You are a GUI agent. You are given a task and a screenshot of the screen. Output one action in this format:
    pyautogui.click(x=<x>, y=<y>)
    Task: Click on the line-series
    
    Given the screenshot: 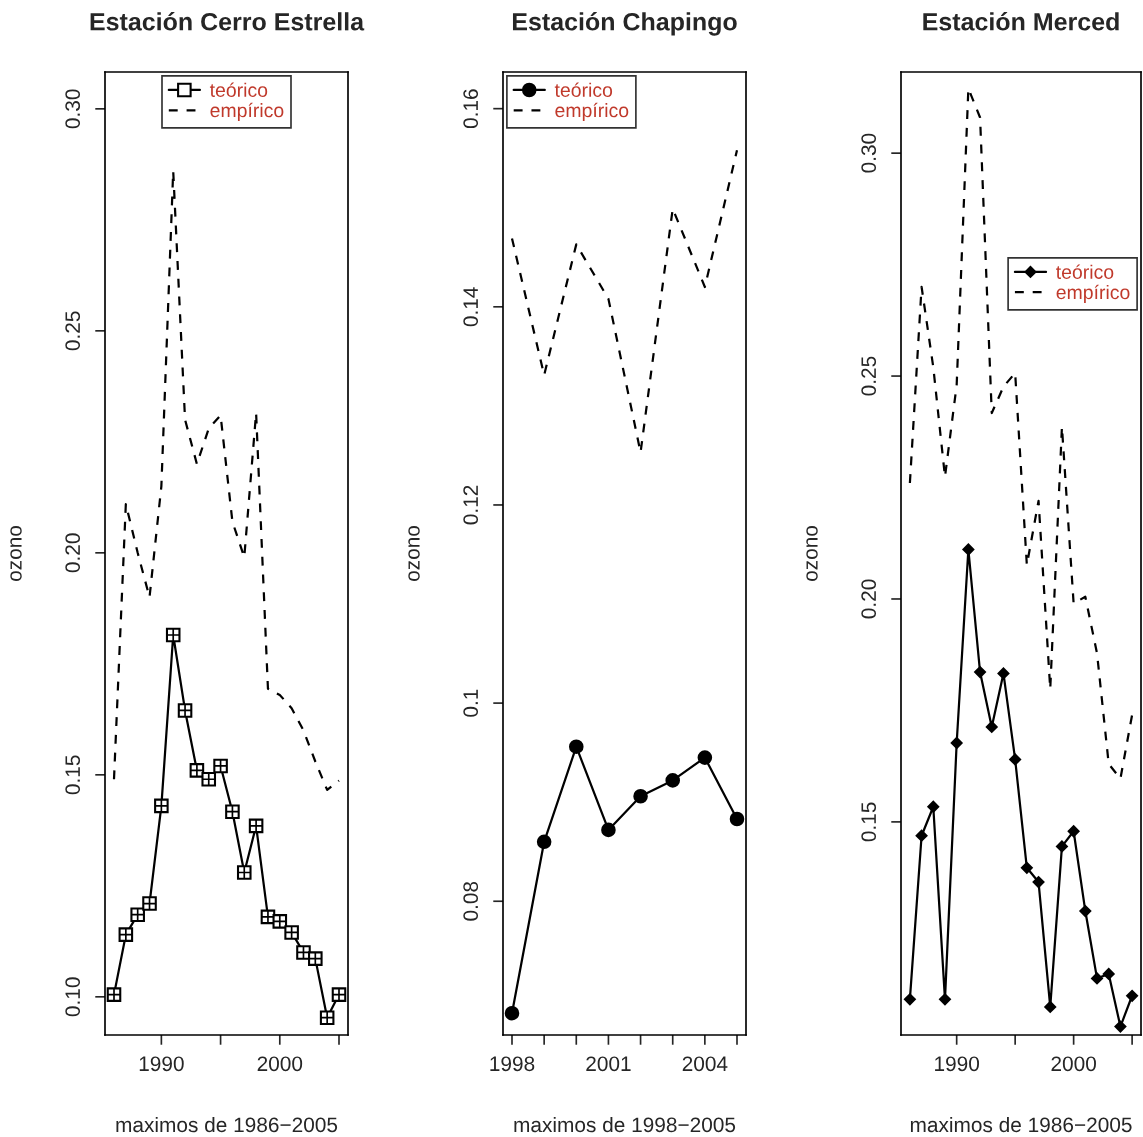 What is the action you would take?
    pyautogui.click(x=226, y=480)
    